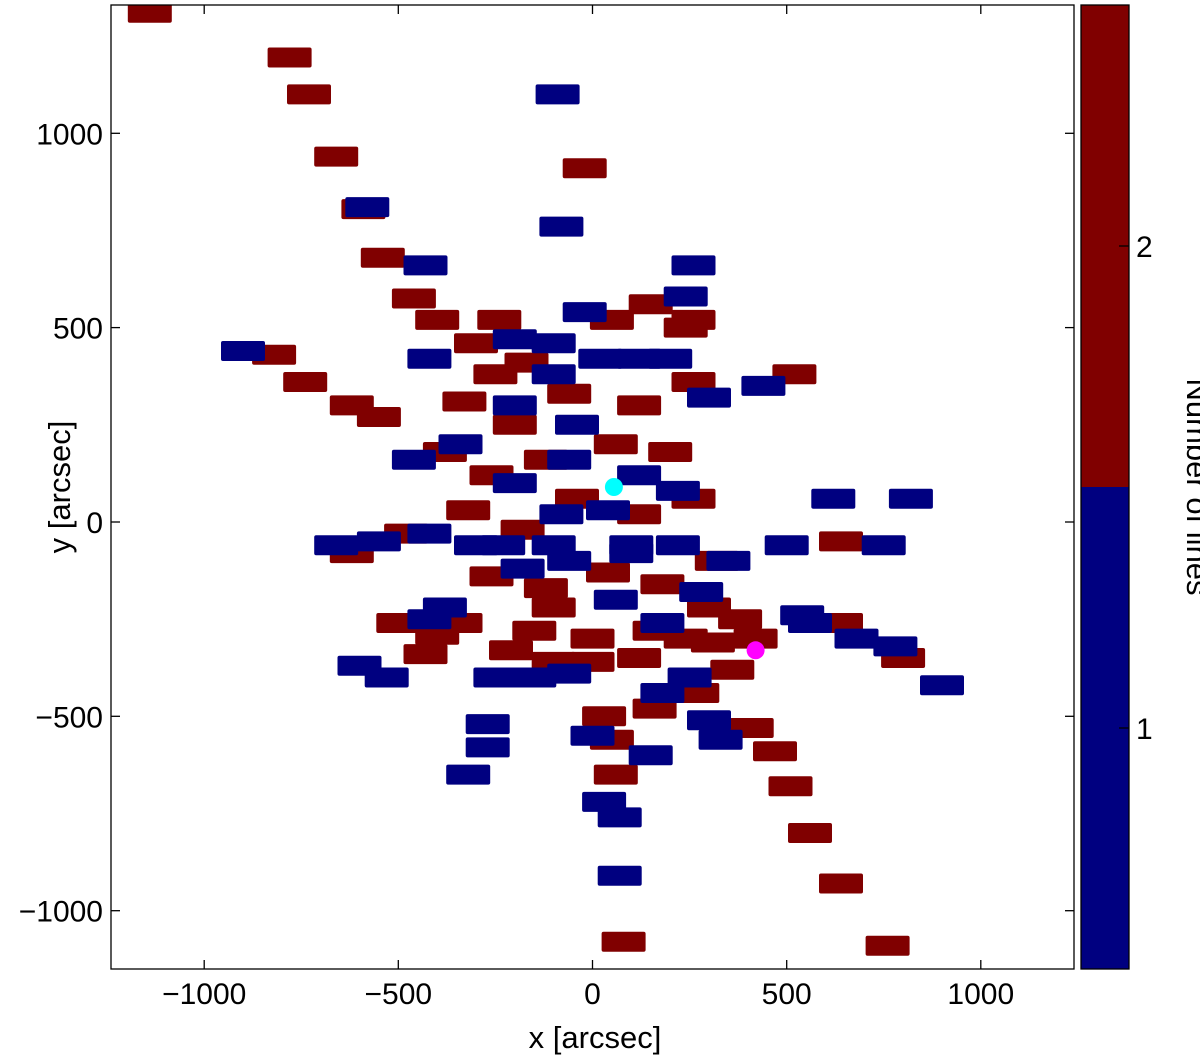 This screenshot has width=1200, height=1059. What do you see at coordinates (595, 1037) in the screenshot?
I see `x-axis-label: x [arcsec]` at bounding box center [595, 1037].